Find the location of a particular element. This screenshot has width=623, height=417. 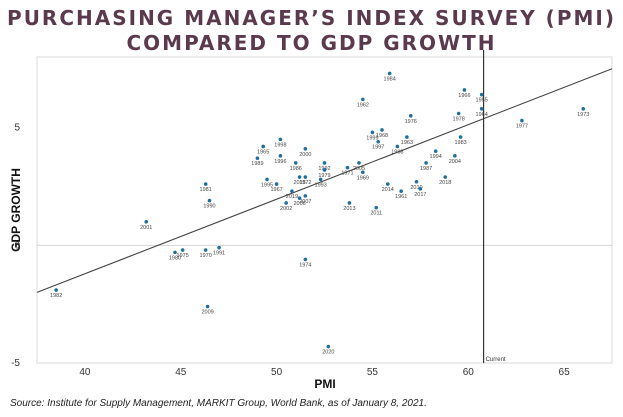

data-point-label-1963: 1963 is located at coordinates (407, 143).